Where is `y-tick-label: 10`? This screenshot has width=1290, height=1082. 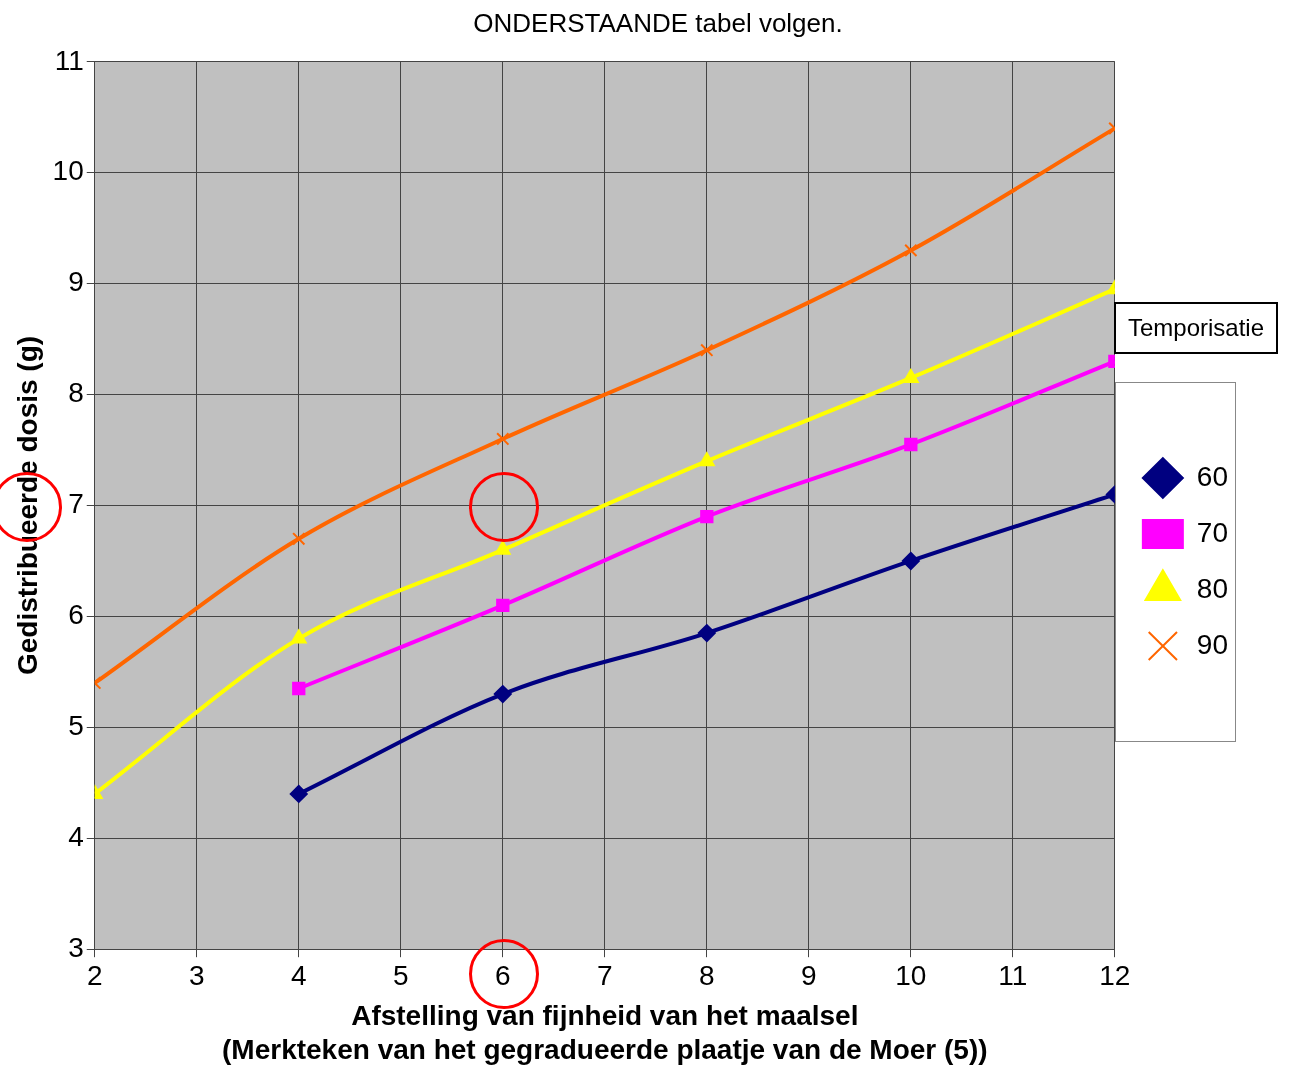
y-tick-label: 10 is located at coordinates (68, 171).